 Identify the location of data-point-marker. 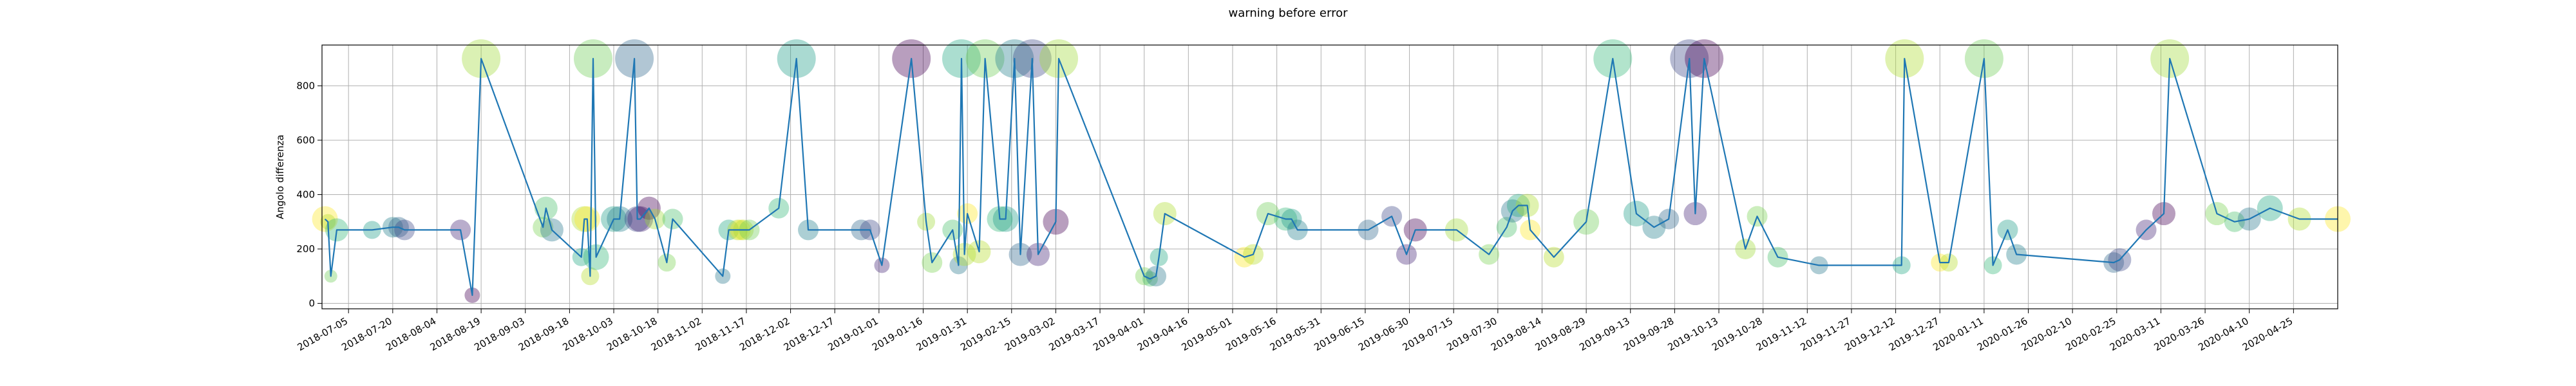
(325, 219).